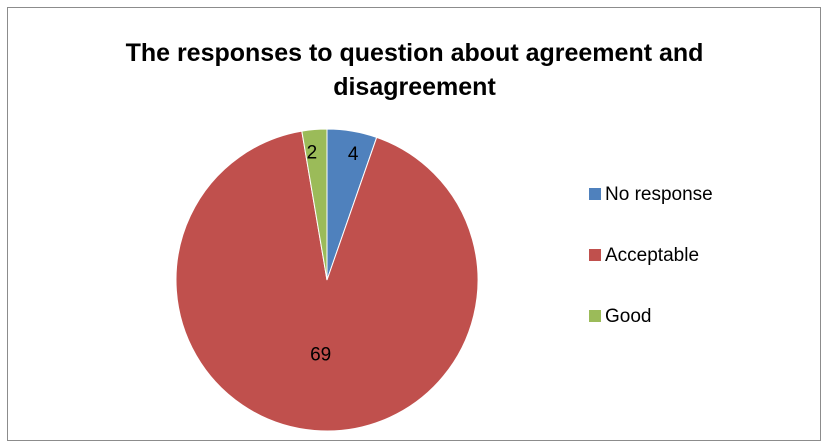 The image size is (829, 448). What do you see at coordinates (595, 194) in the screenshot?
I see `legend-swatch-no-response` at bounding box center [595, 194].